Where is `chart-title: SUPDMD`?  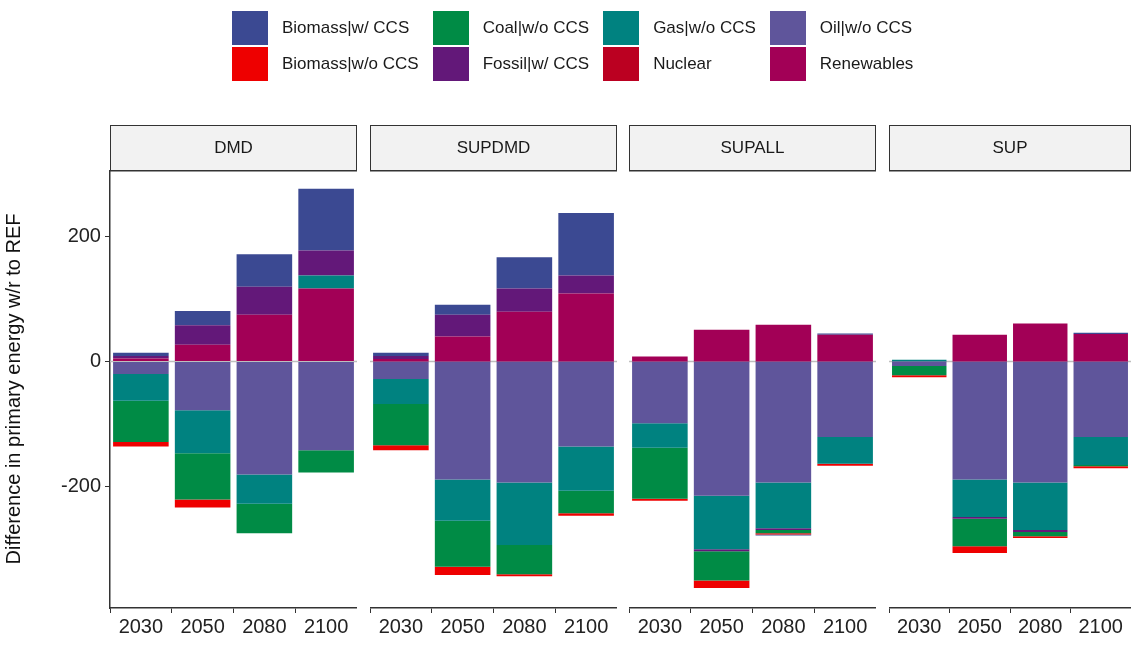
chart-title: SUPDMD is located at coordinates (493, 147).